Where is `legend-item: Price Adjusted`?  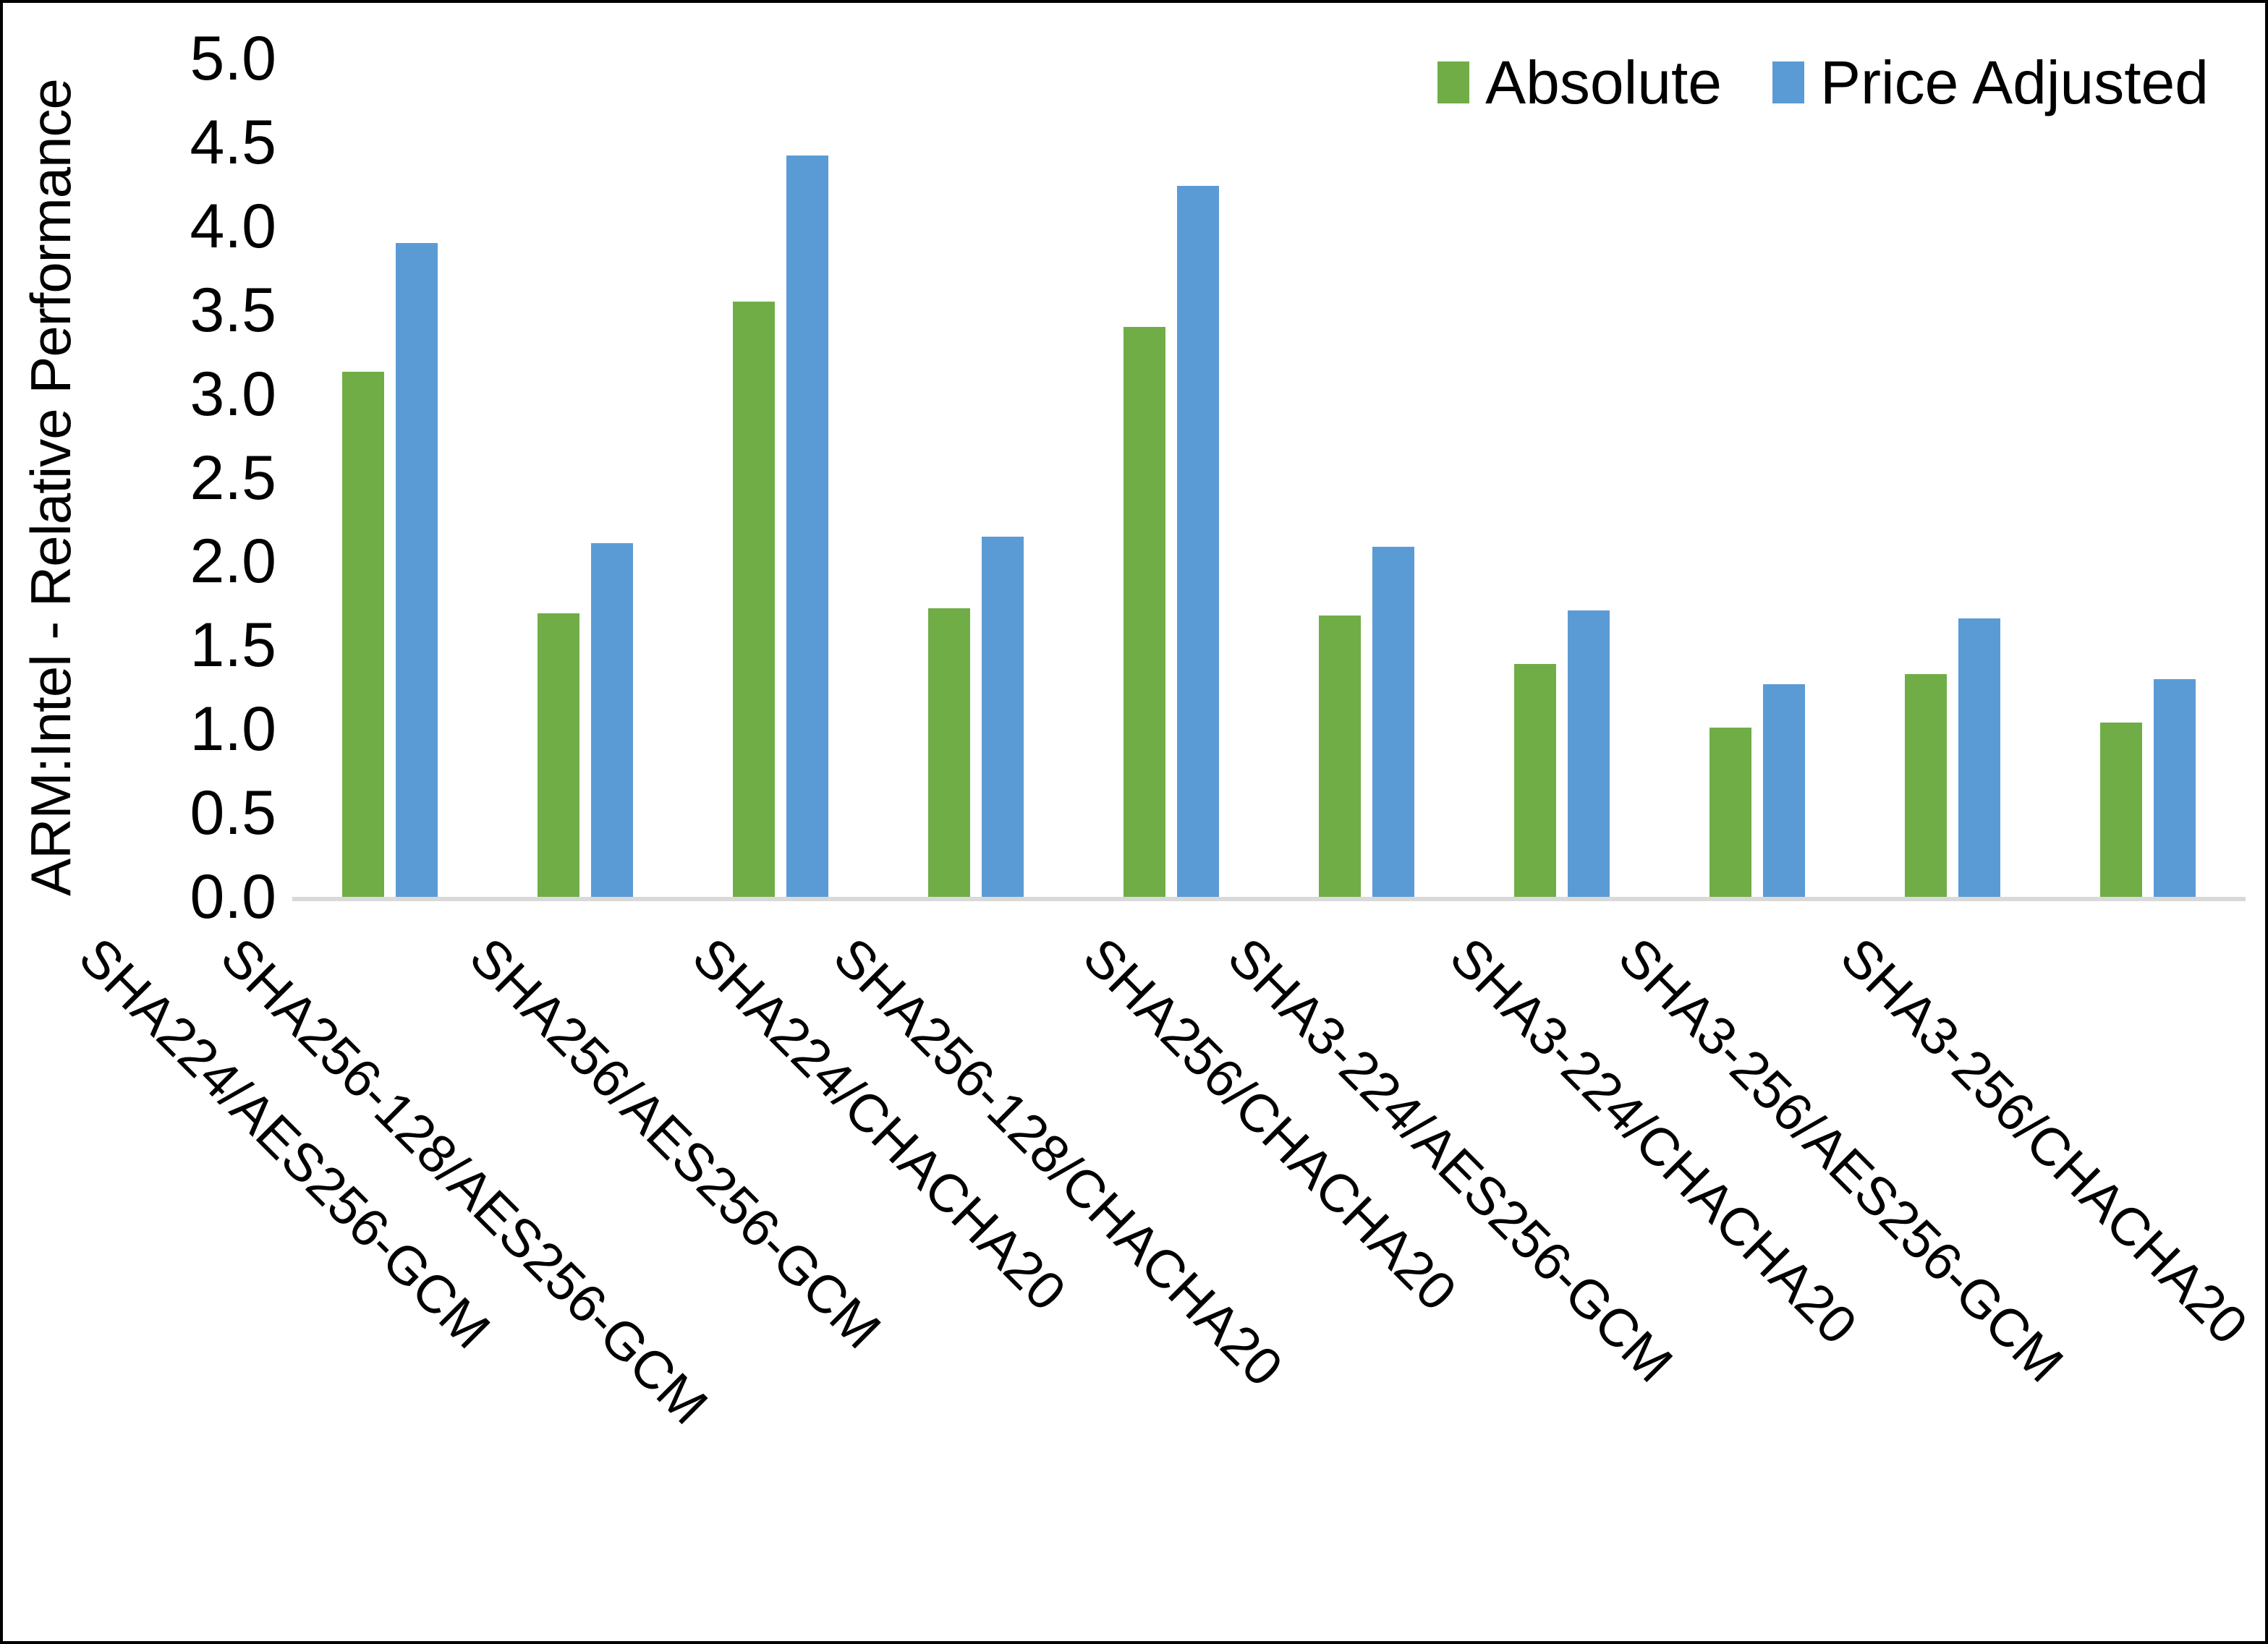 legend-item: Price Adjusted is located at coordinates (1991, 82).